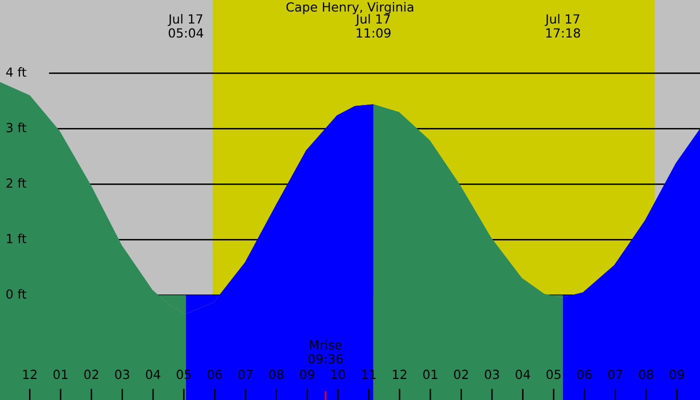  Describe the element at coordinates (16, 72) in the screenshot. I see `y-tick-label: 4 ft` at that location.